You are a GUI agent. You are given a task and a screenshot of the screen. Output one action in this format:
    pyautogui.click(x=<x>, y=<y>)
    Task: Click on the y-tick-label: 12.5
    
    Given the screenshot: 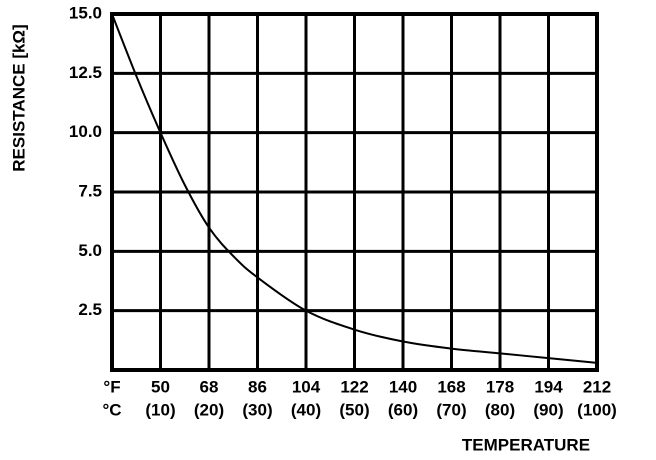 What is the action you would take?
    pyautogui.click(x=85, y=72)
    